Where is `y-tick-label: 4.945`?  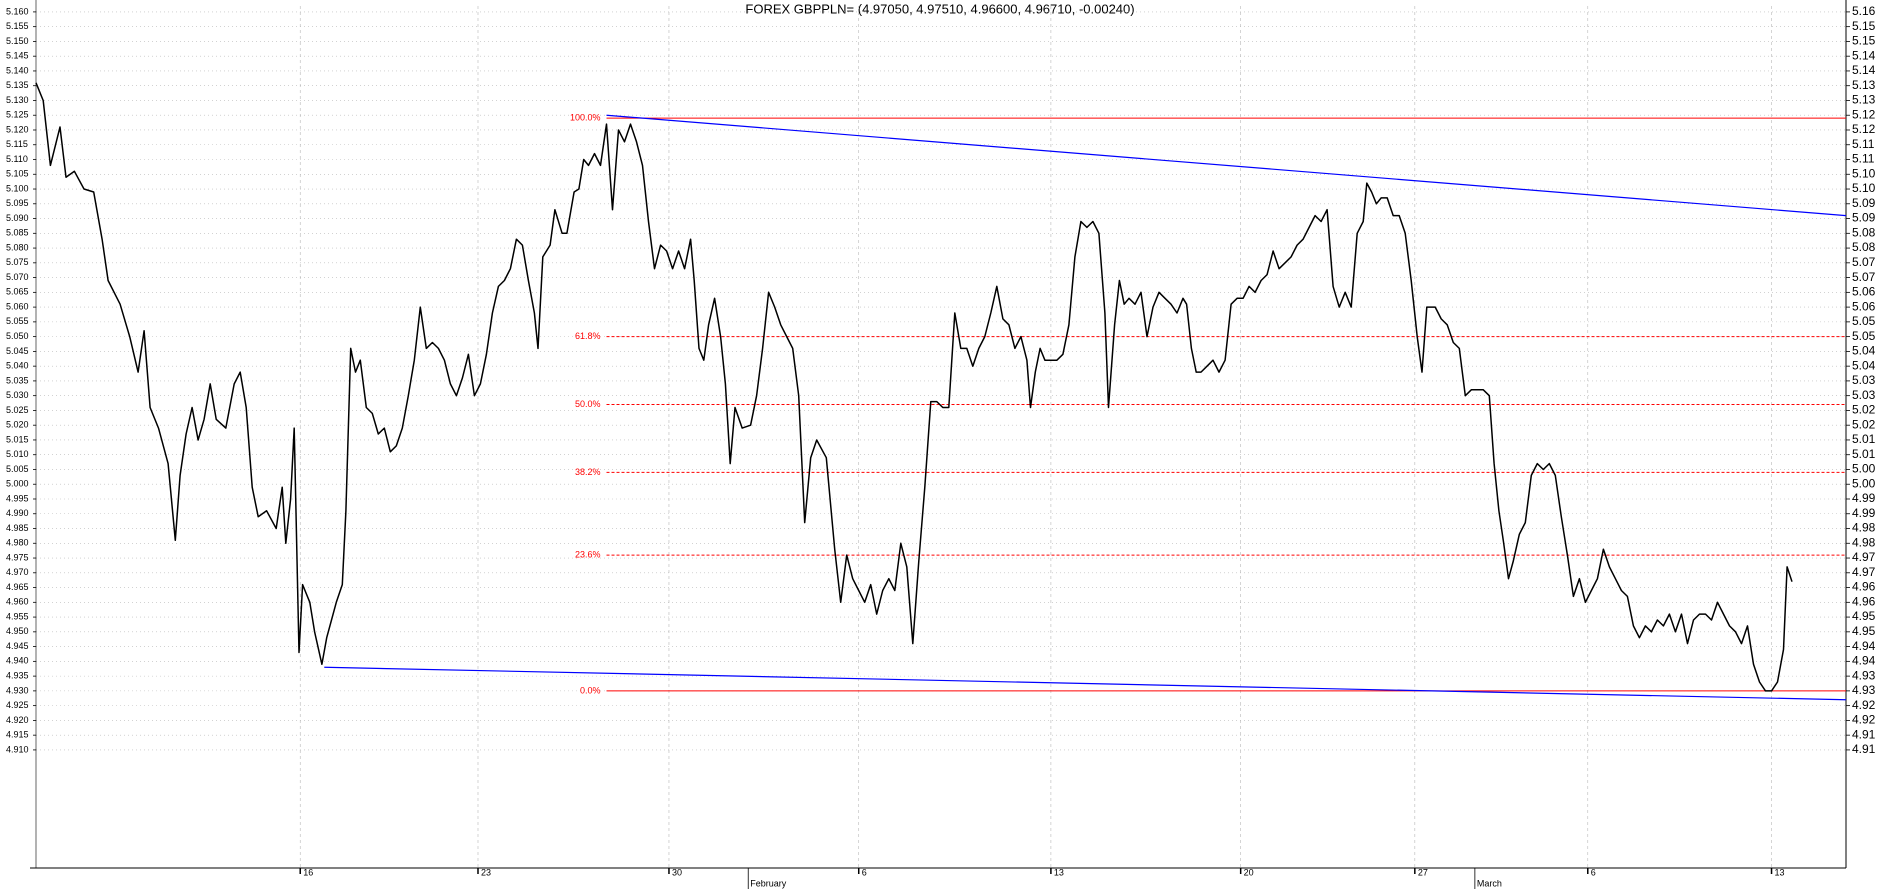
y-tick-label: 4.945 is located at coordinates (17, 646).